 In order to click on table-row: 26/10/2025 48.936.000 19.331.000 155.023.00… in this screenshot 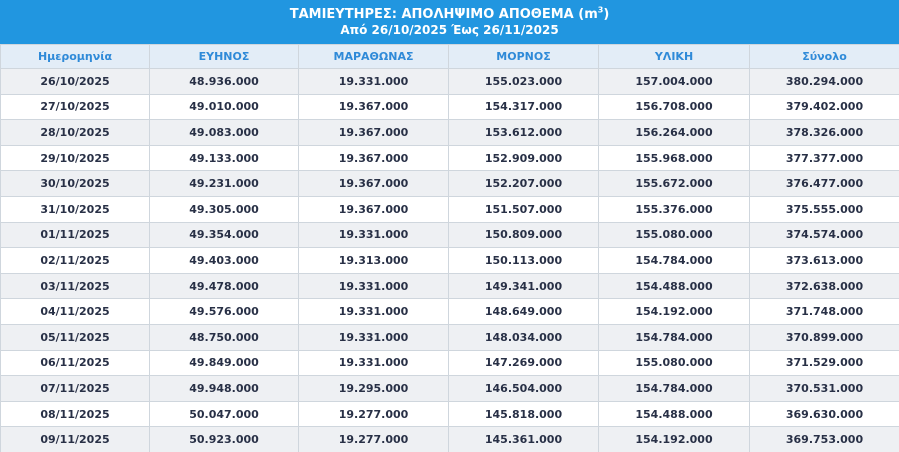, I will do `click(449, 81)`.